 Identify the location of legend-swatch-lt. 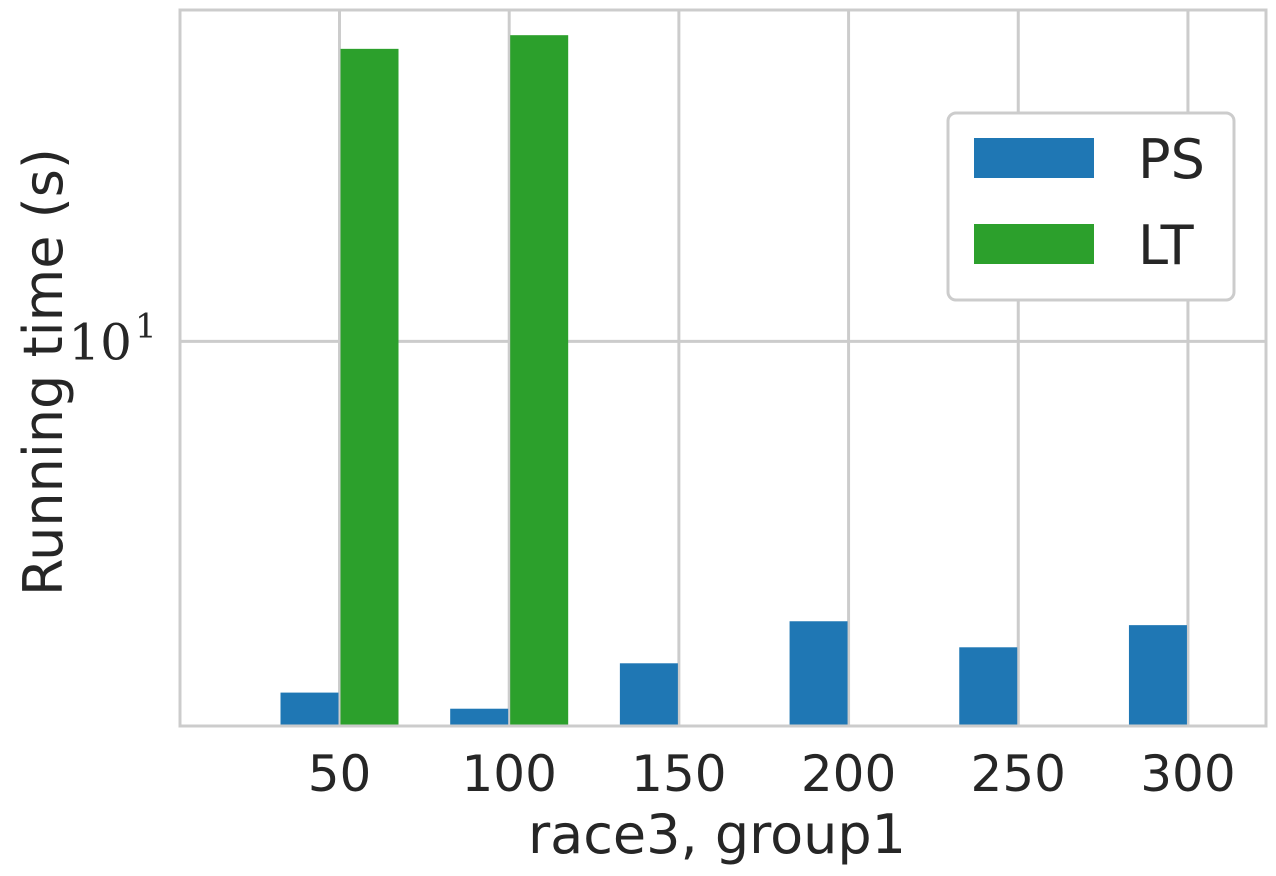
(1034, 244).